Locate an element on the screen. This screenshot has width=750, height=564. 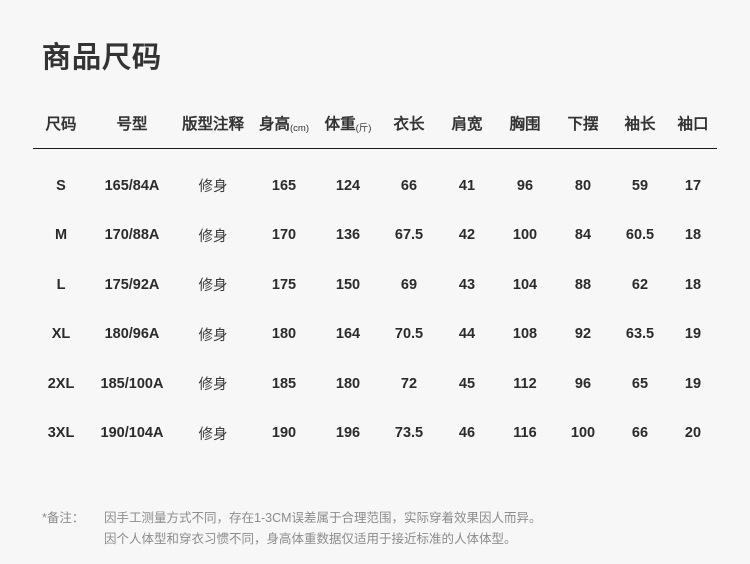
cell-length: 73.5 is located at coordinates (409, 433).